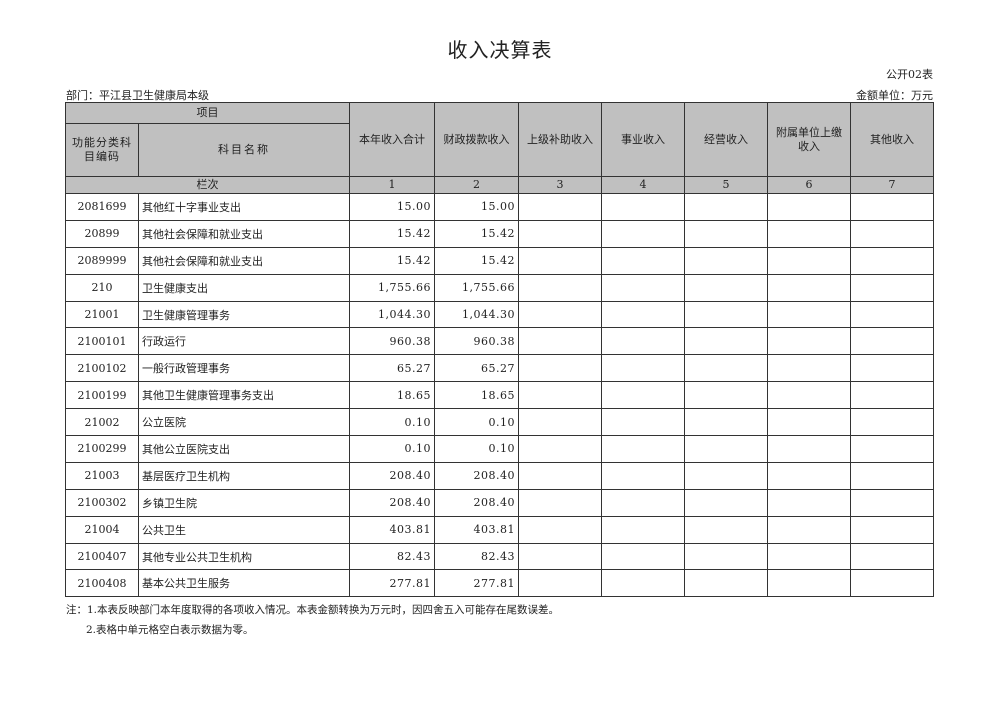  Describe the element at coordinates (102, 150) in the screenshot. I see `header-code: 功能分类科目编码` at that location.